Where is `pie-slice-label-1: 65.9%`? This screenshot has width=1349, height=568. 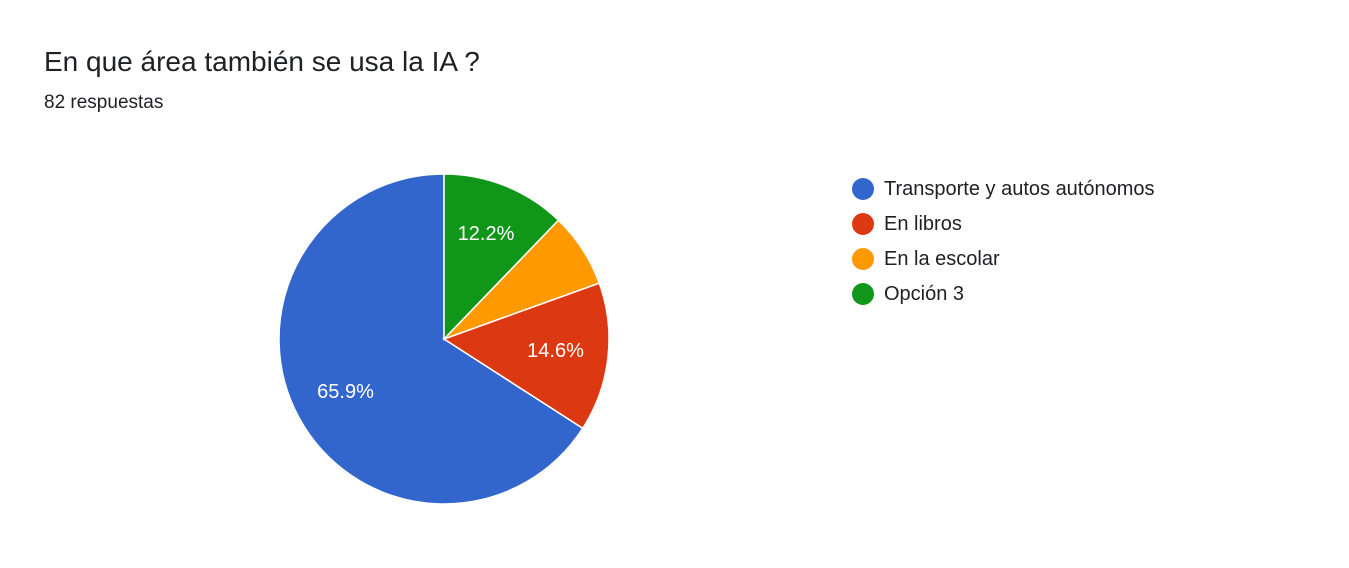
pie-slice-label-1: 65.9% is located at coordinates (345, 392).